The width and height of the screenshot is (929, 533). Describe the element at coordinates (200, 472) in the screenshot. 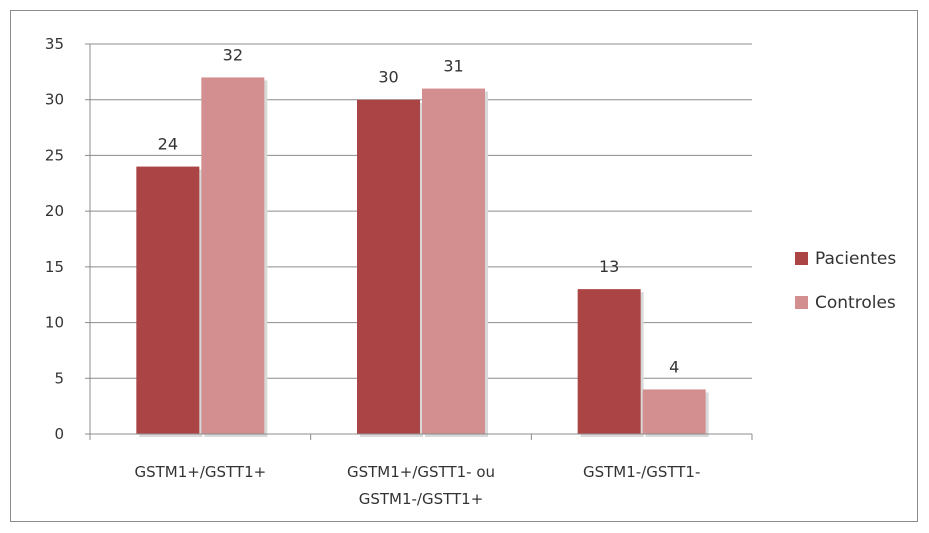

I see `x-category-label: GSTM1+/GSTT1+` at that location.